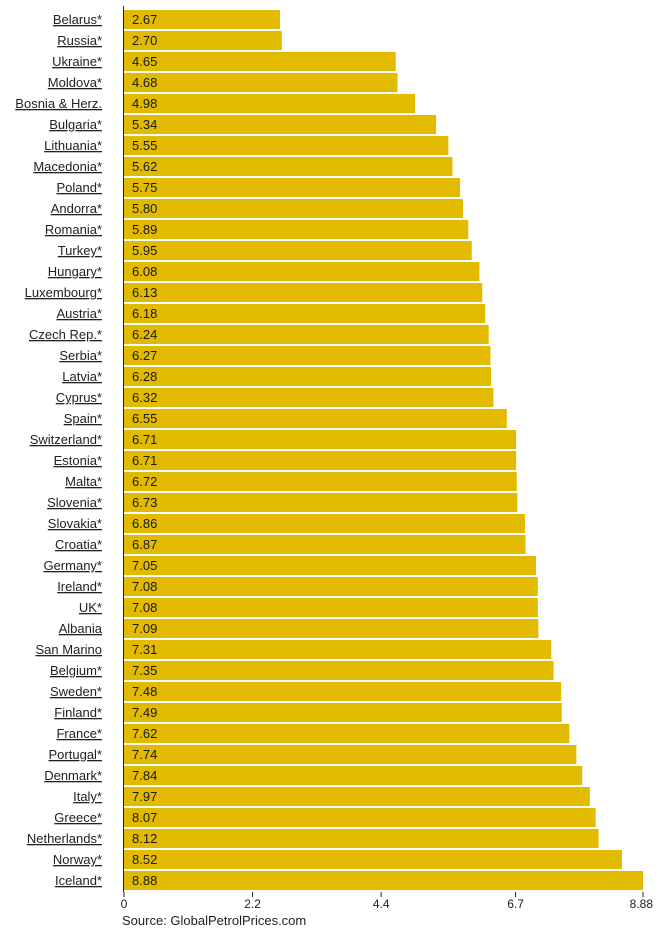 Image resolution: width=669 pixels, height=939 pixels. What do you see at coordinates (144, 61) in the screenshot?
I see `value-label: 4.65` at bounding box center [144, 61].